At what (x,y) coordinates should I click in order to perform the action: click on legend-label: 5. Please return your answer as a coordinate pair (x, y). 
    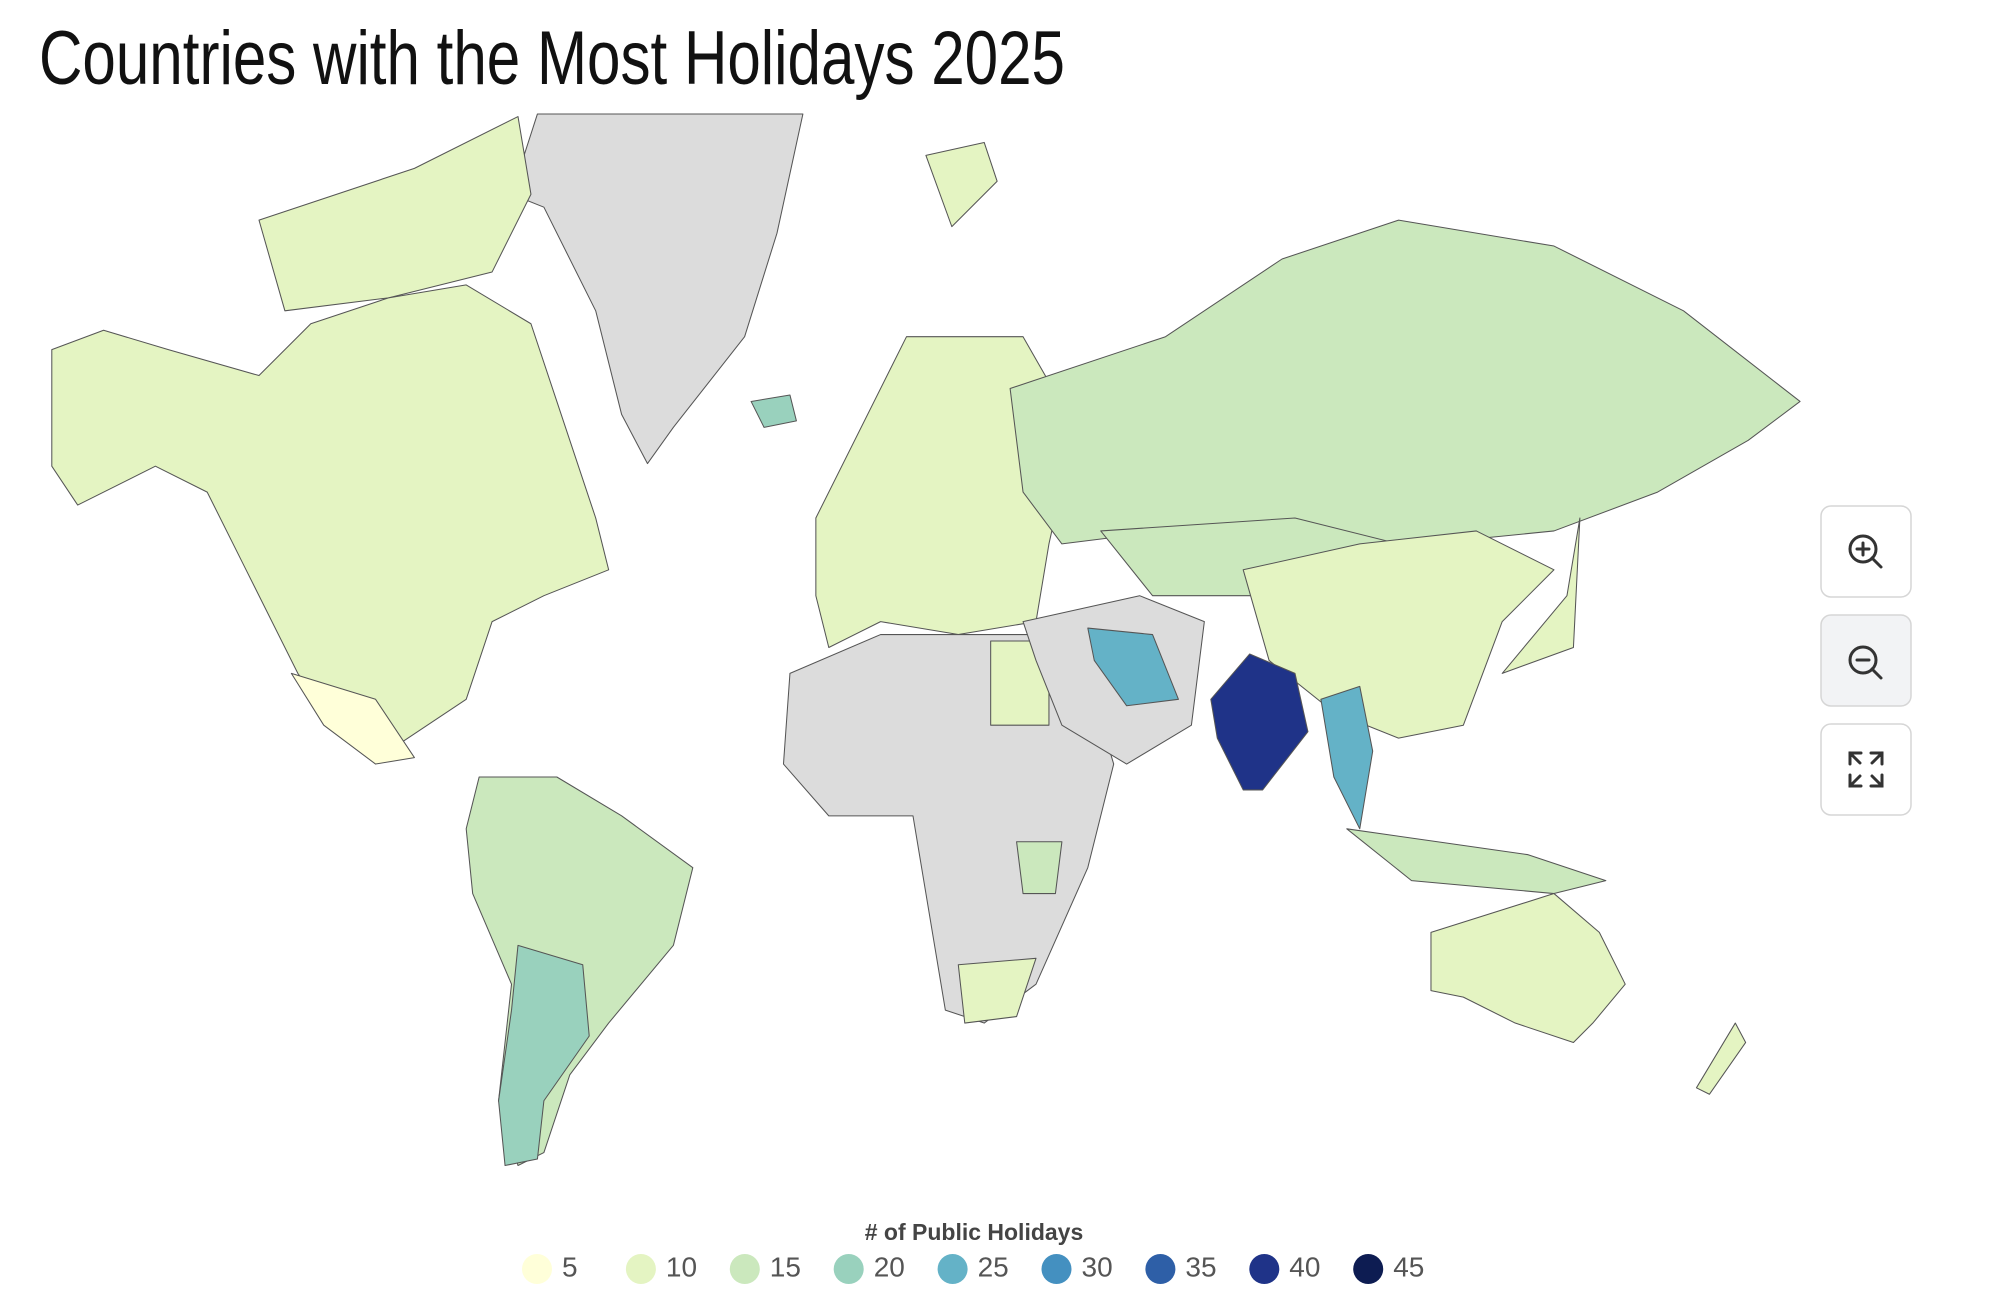
    Looking at the image, I should click on (570, 1266).